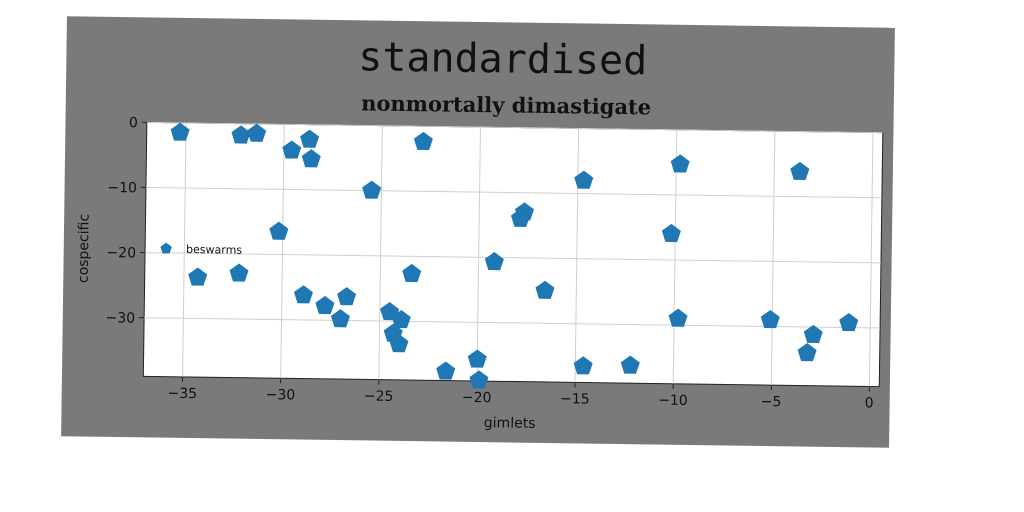 This screenshot has width=1024, height=512. I want to click on y-axis-label: cospecific, so click(84, 248).